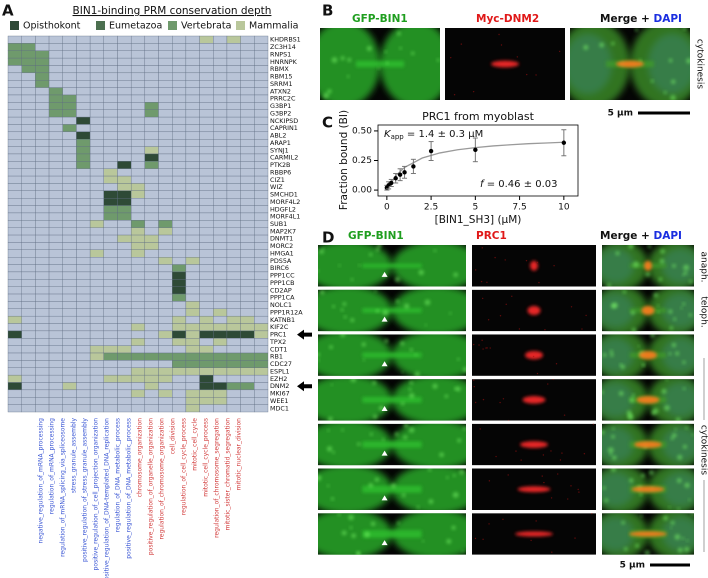 The height and width of the screenshot is (578, 708). I want to click on fit-line, so click(475, 166).